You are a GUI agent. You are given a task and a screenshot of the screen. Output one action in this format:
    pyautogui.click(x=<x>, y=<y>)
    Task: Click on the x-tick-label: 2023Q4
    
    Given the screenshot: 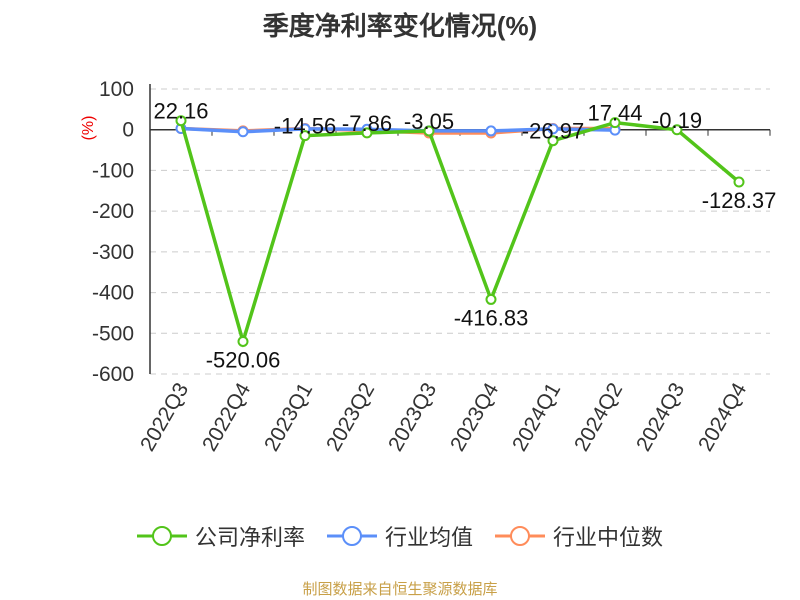 What is the action you would take?
    pyautogui.click(x=474, y=417)
    